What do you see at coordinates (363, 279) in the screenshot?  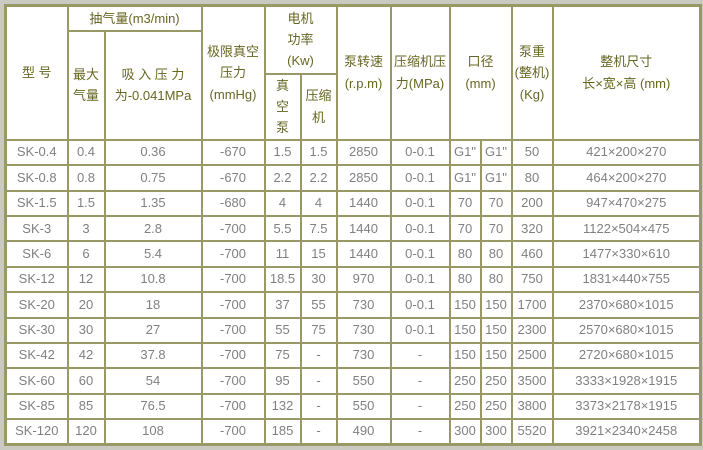 I see `cell-pump-speed: 970` at bounding box center [363, 279].